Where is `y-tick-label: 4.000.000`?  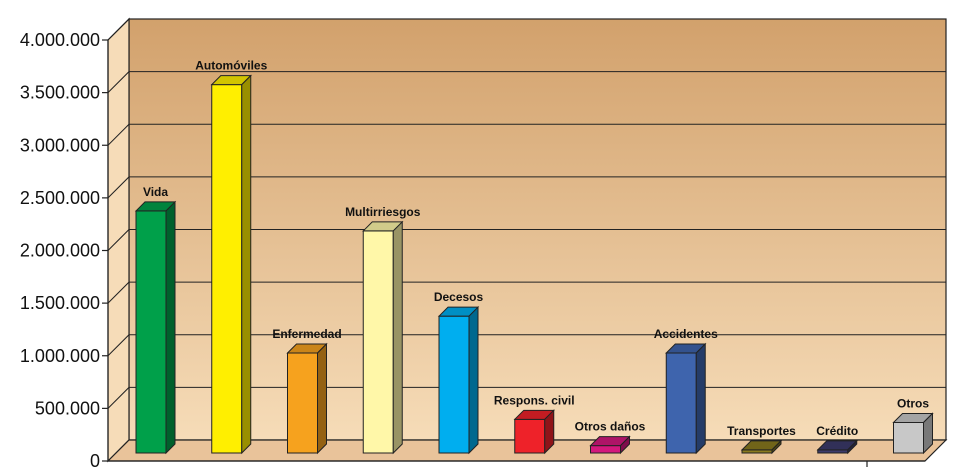
y-tick-label: 4.000.000 is located at coordinates (60, 40).